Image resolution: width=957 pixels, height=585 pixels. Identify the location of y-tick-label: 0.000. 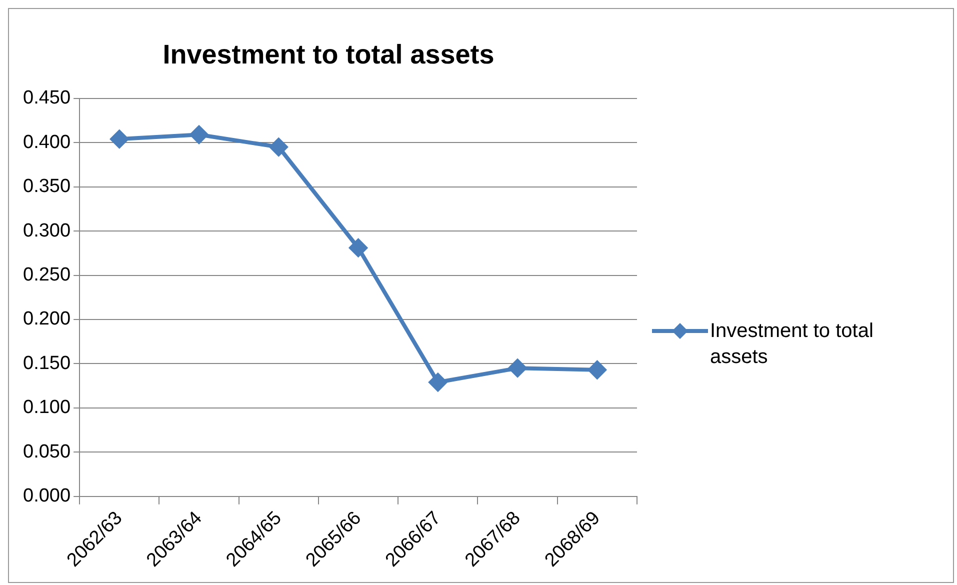
(47, 496).